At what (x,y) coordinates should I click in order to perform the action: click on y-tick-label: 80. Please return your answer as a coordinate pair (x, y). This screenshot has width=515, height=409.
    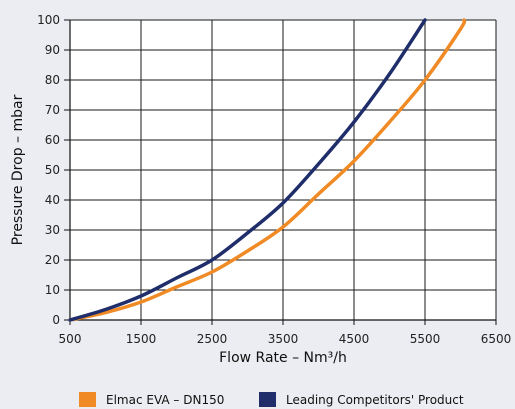
    Looking at the image, I should click on (52, 80).